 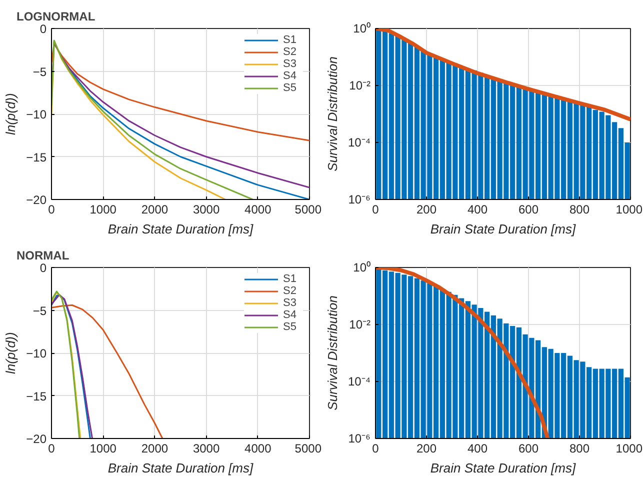 What do you see at coordinates (56, 17) in the screenshot?
I see `chart-title: LOGNORMAL` at bounding box center [56, 17].